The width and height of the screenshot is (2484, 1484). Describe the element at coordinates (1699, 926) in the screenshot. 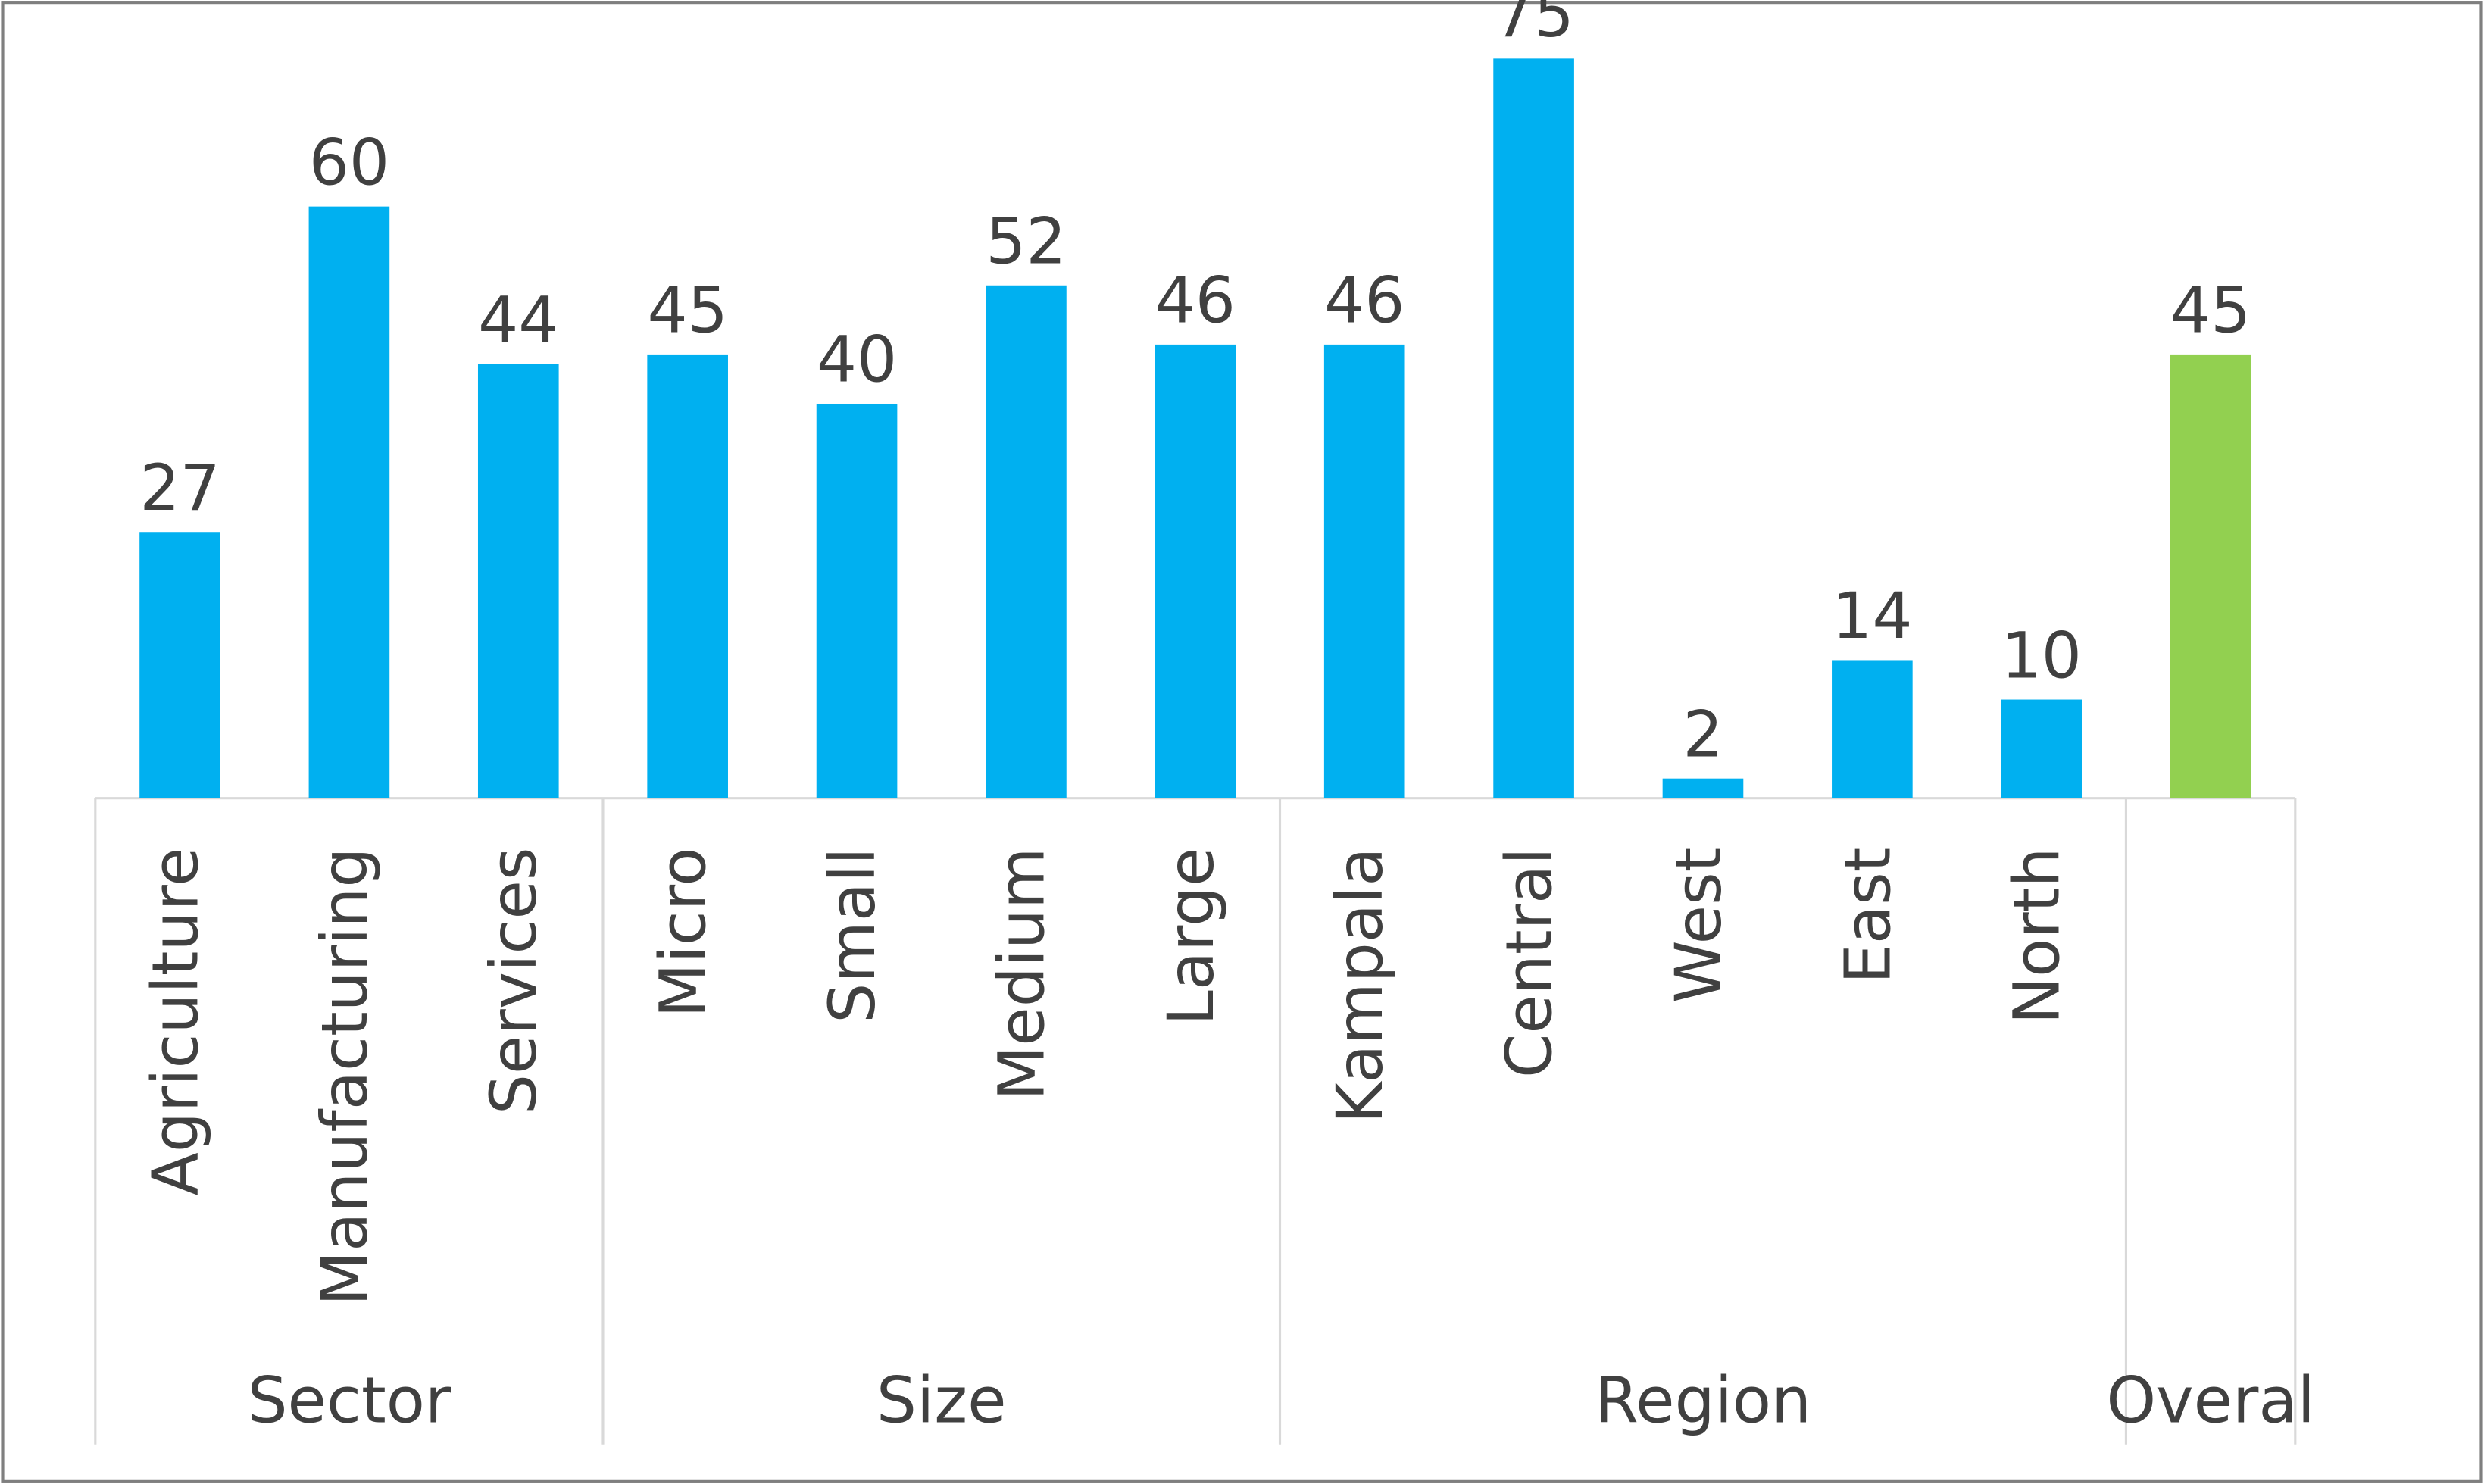

I see `x-tick-label: West` at that location.